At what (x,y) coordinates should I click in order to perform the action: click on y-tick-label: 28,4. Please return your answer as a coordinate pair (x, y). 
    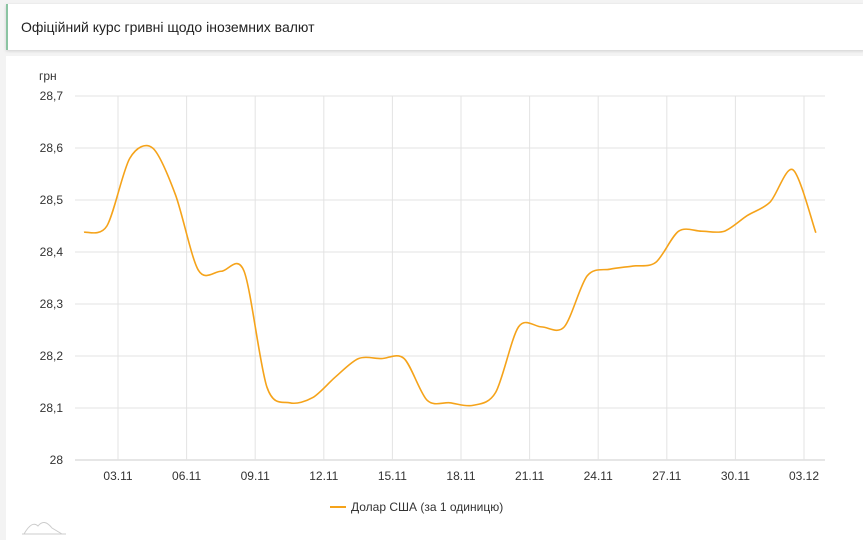
    Looking at the image, I should click on (52, 252).